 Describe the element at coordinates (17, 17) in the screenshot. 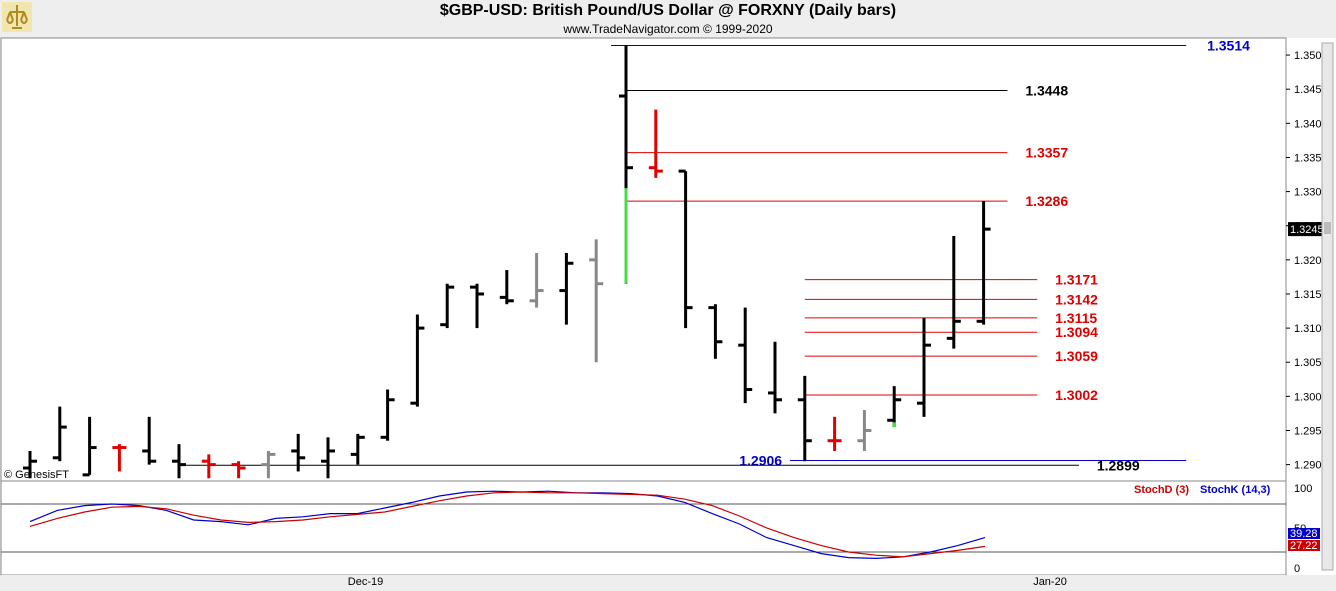

I see `genesis-logo-icon` at that location.